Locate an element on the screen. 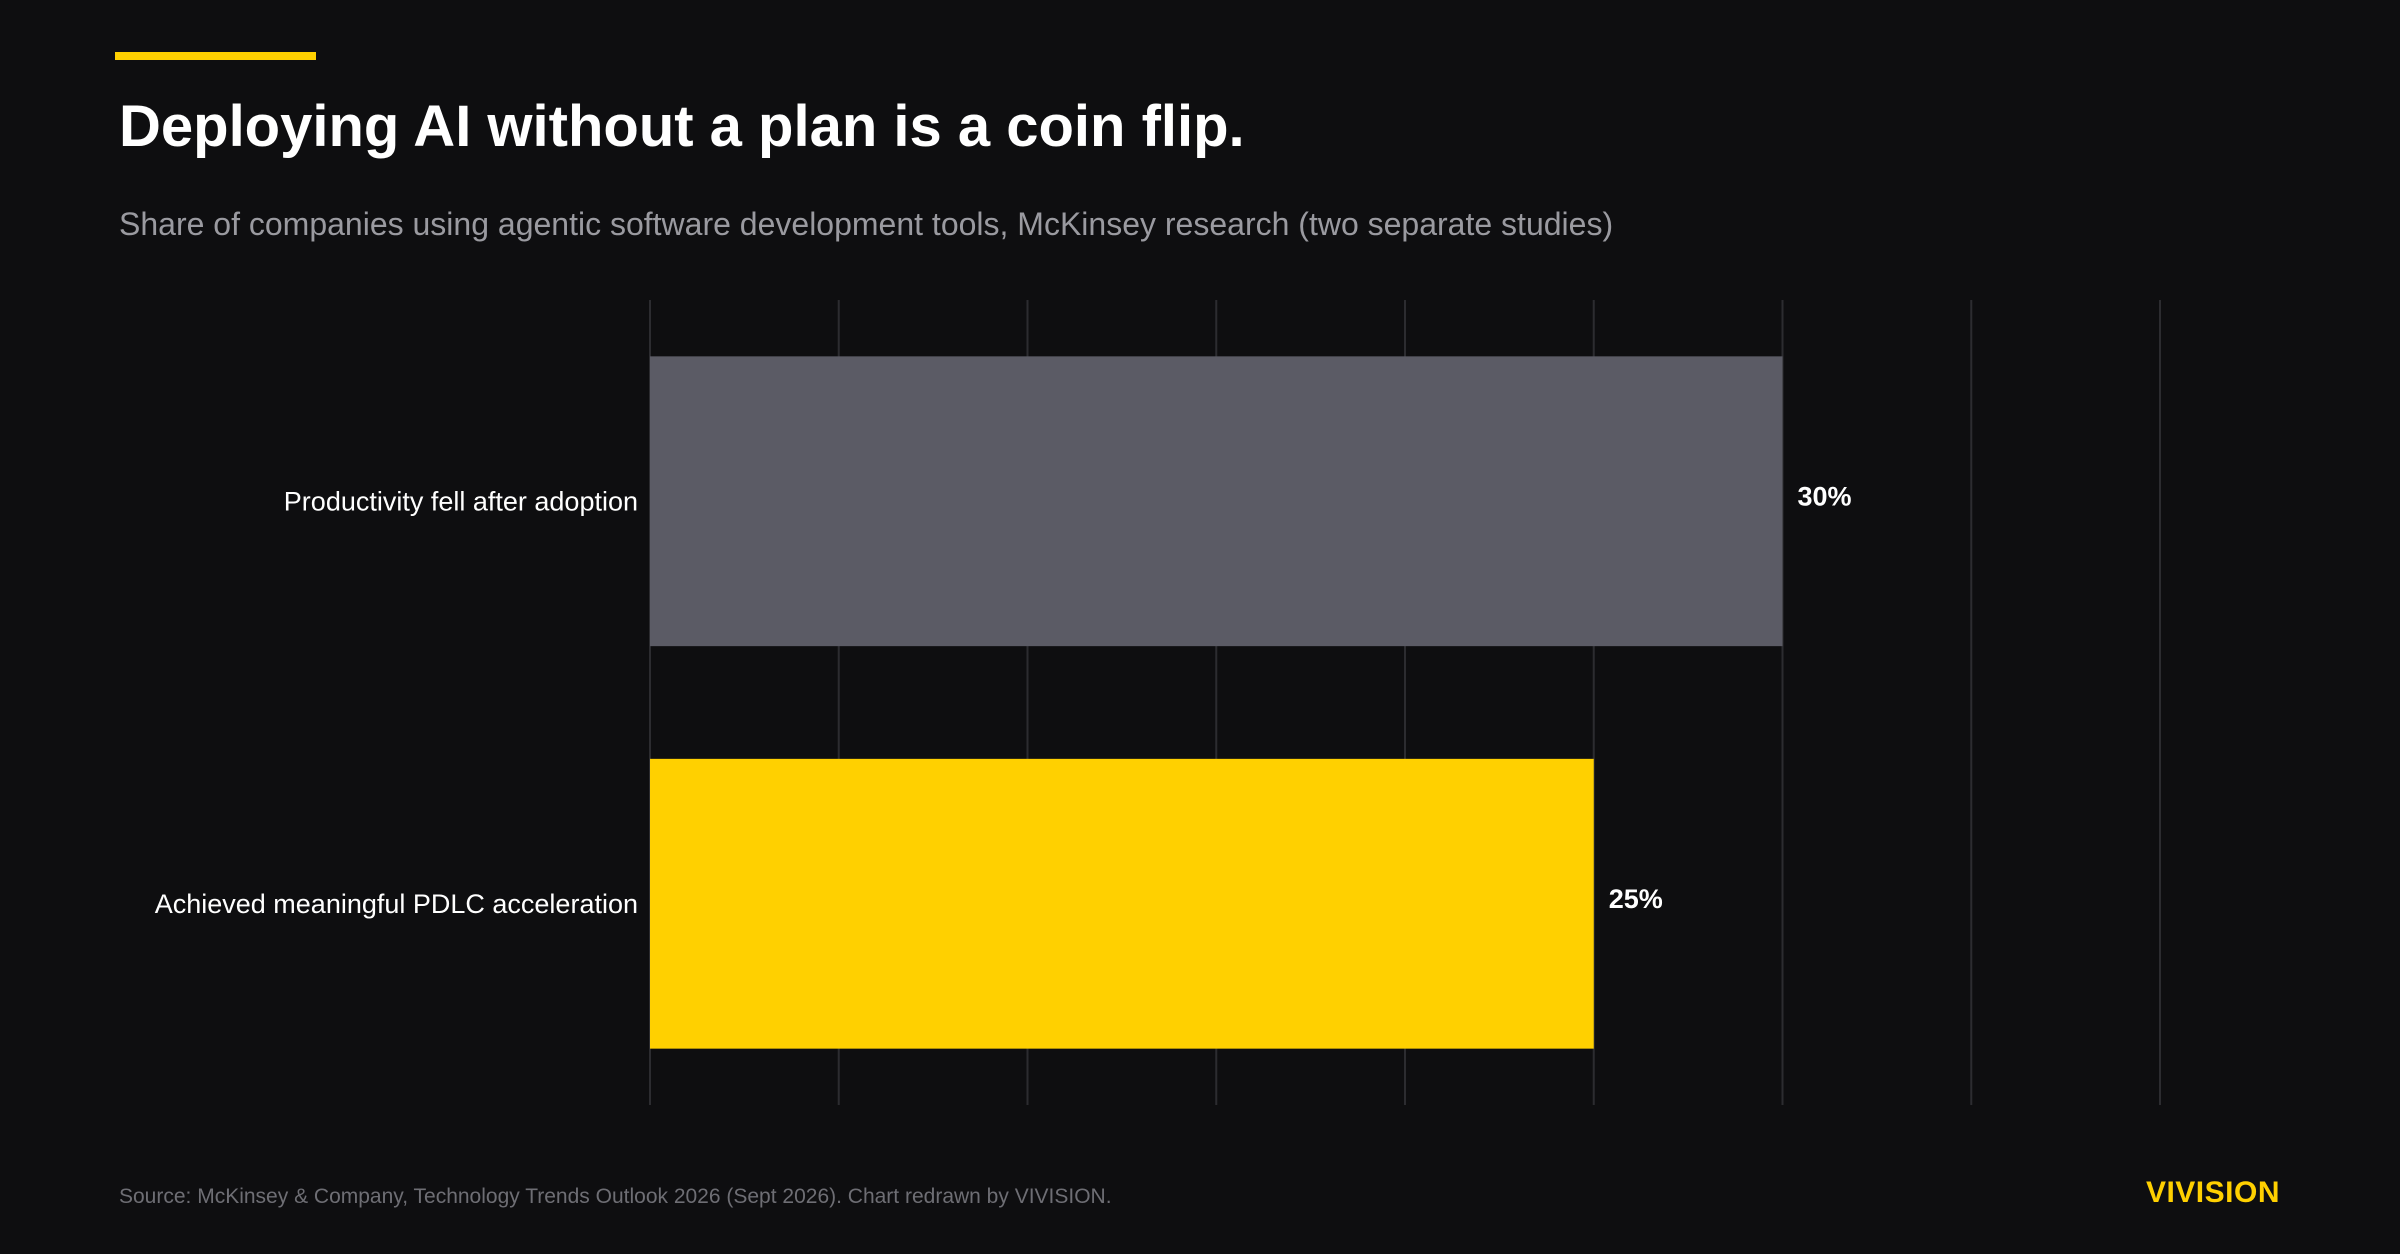 The width and height of the screenshot is (2400, 1254). accent-rule is located at coordinates (215, 56).